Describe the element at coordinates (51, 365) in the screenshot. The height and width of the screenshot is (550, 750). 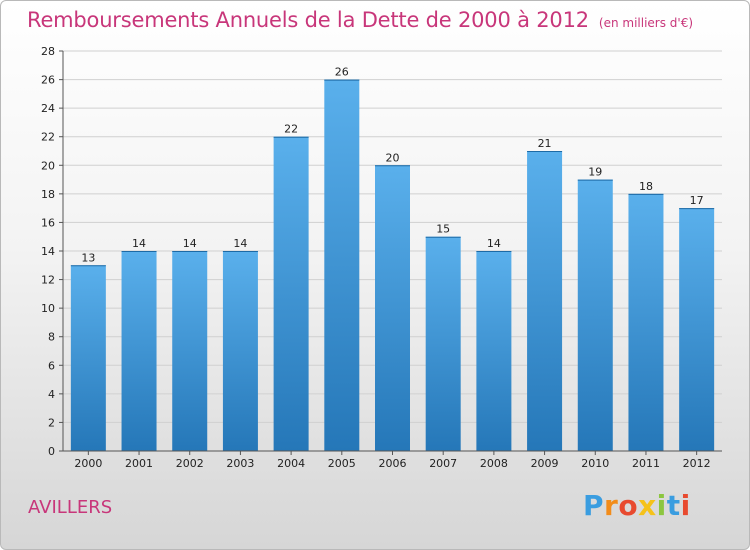
I see `y-tick-label: 6` at that location.